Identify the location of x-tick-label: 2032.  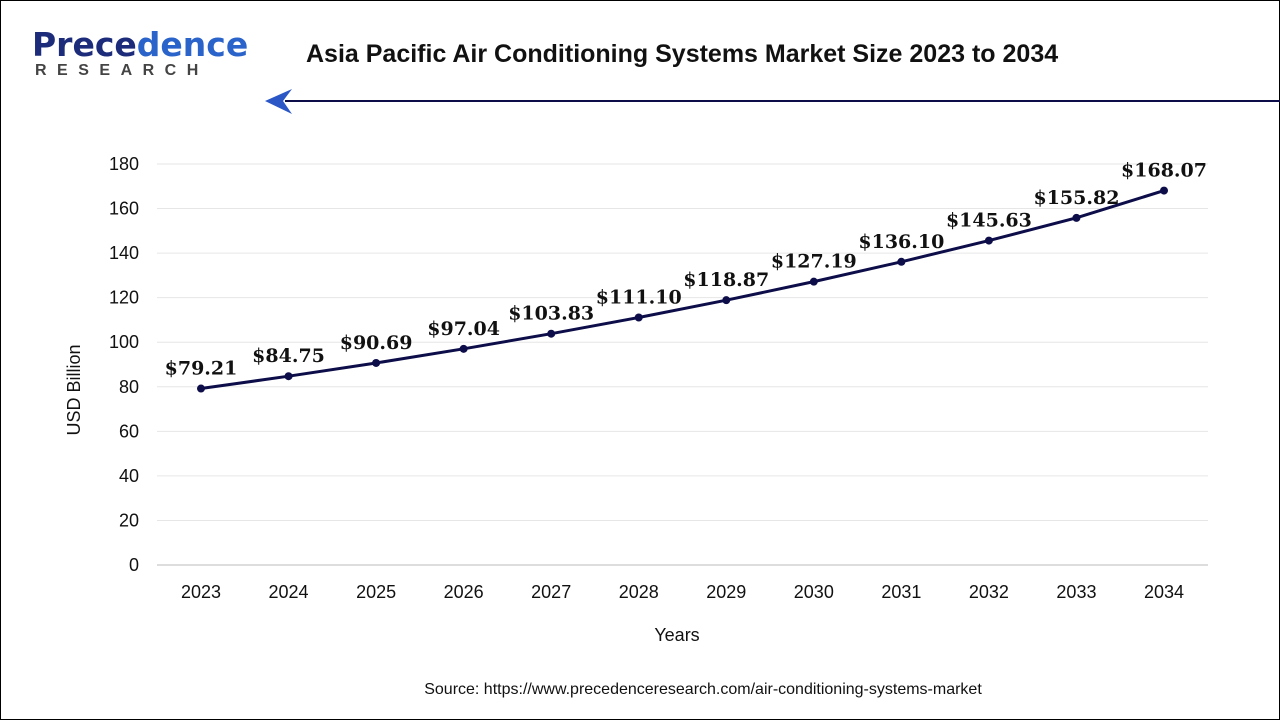
(989, 592).